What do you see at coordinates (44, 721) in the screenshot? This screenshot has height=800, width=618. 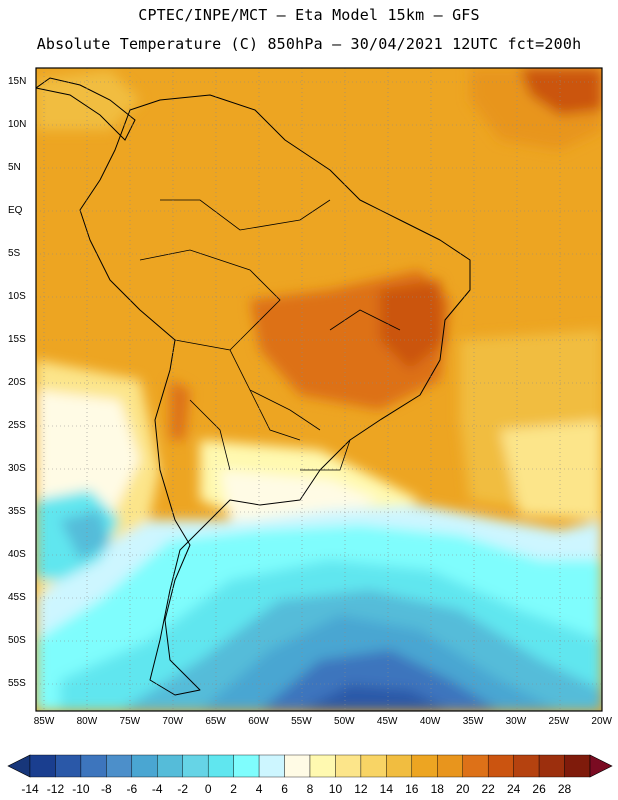 I see `lon-label: 85W` at bounding box center [44, 721].